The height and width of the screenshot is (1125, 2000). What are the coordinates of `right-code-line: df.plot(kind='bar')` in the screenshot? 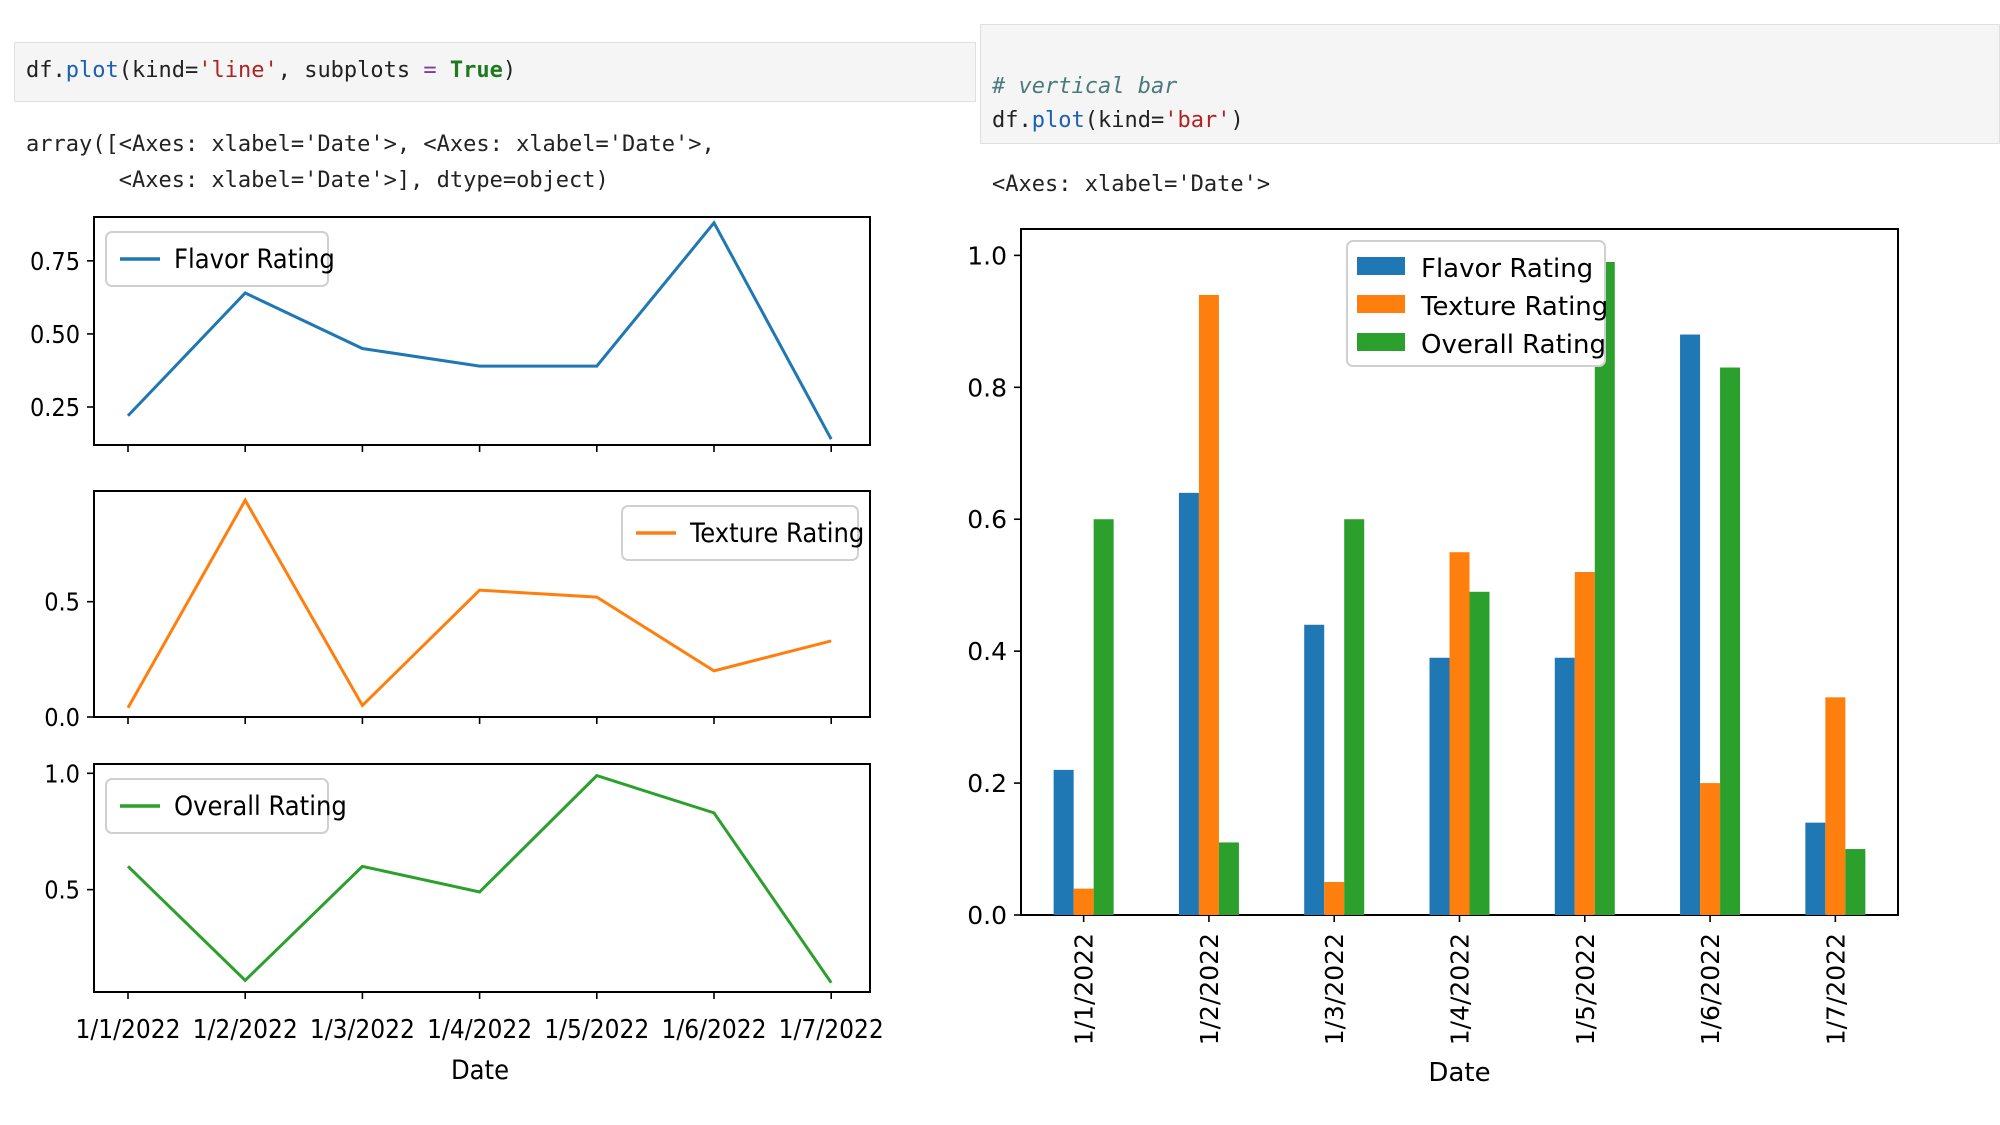 It's located at (1118, 120).